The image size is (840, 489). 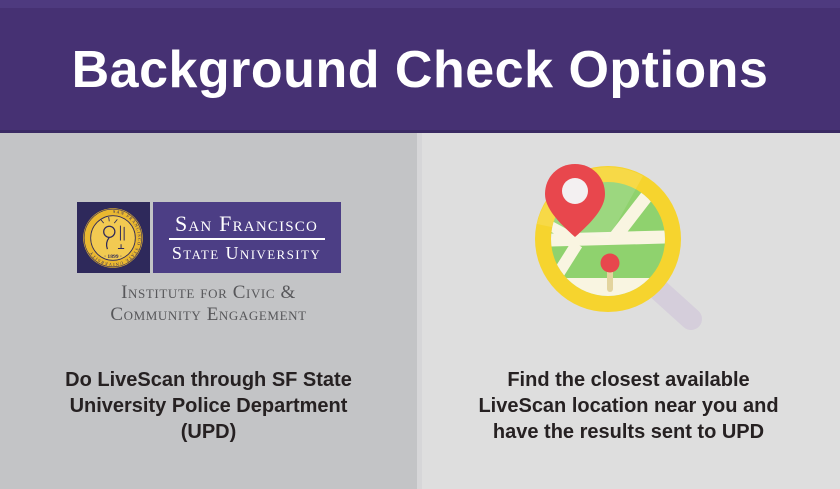 I want to click on sfsu-logo: San Francisco State University · 1899 ·, so click(x=208, y=237).